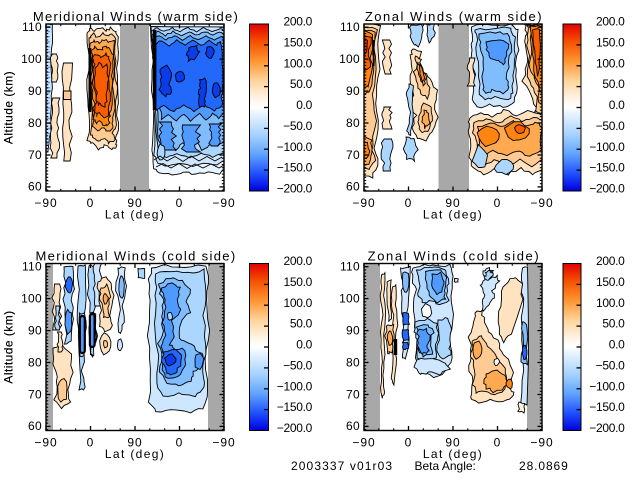  I want to click on svg-text: Beta Angle:, so click(445, 466).